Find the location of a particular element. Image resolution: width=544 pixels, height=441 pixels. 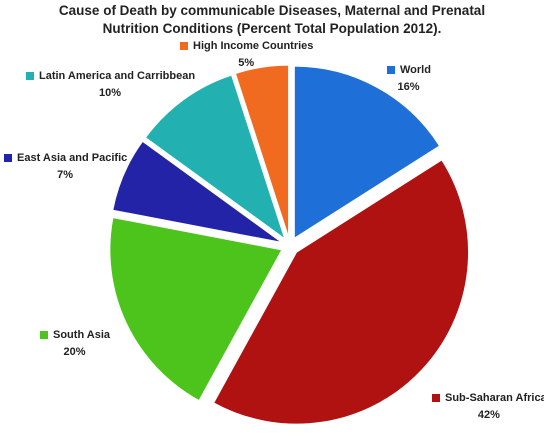

slice-value: 7% is located at coordinates (65, 175).